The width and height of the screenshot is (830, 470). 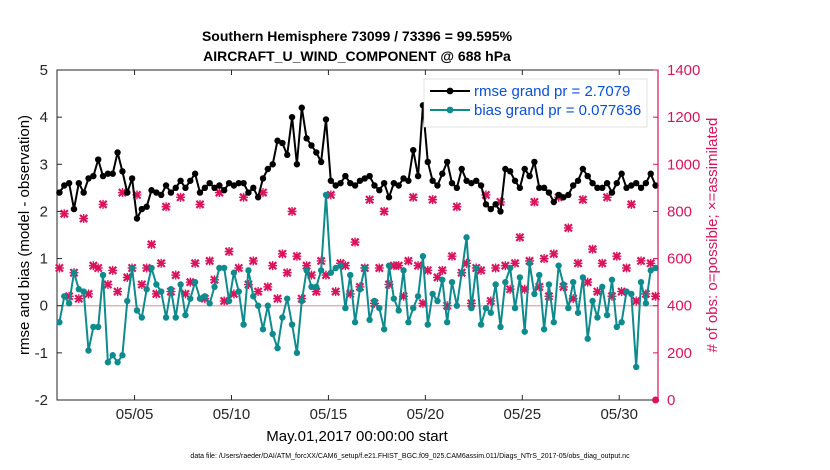 What do you see at coordinates (329, 414) in the screenshot?
I see `x-tick-label: 05/15` at bounding box center [329, 414].